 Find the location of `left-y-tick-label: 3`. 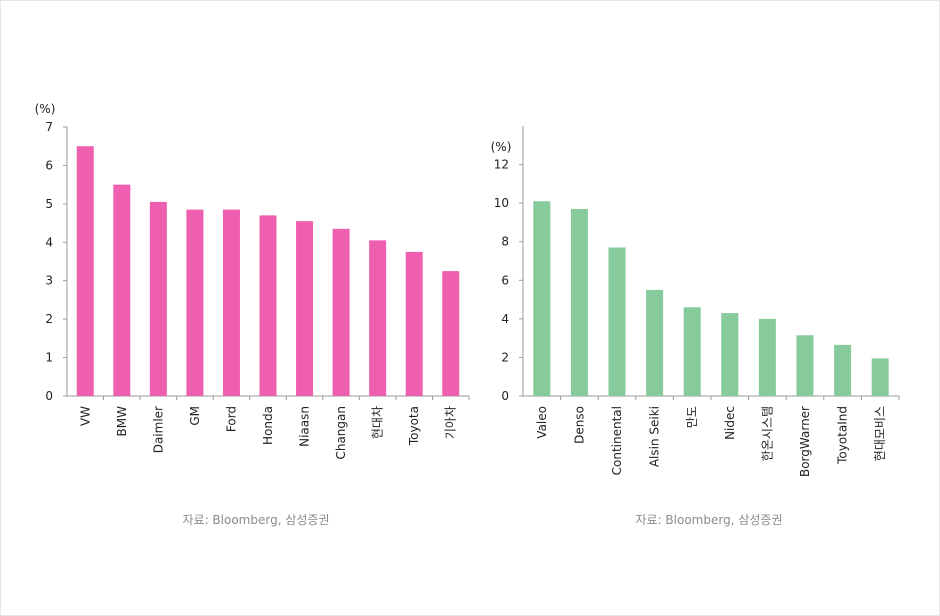

left-y-tick-label: 3 is located at coordinates (49, 281).